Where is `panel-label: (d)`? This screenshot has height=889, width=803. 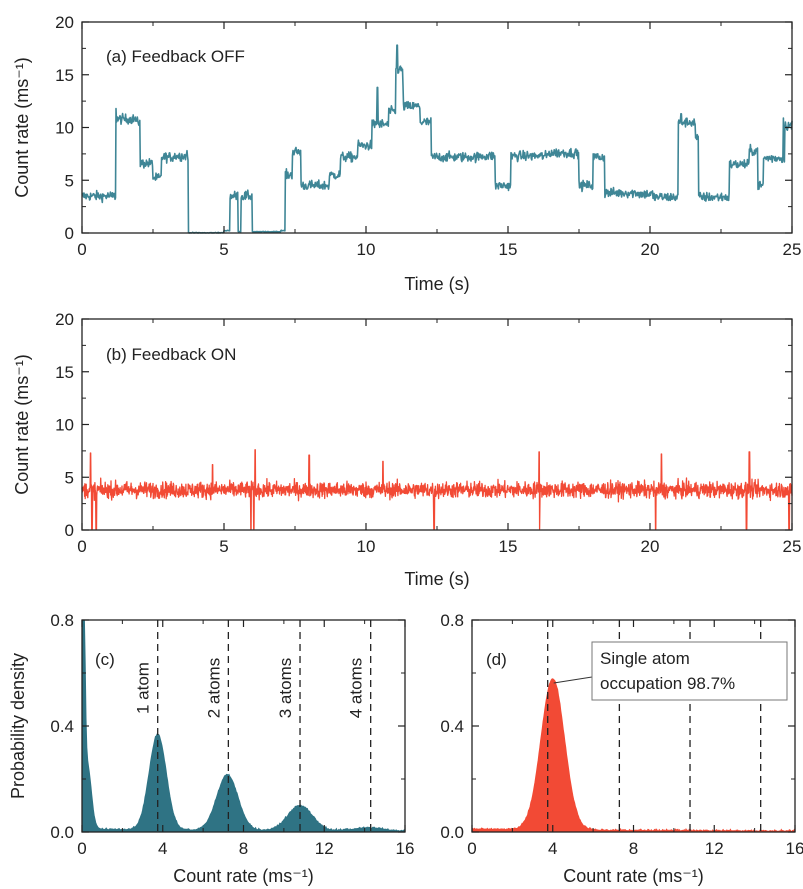
panel-label: (d) is located at coordinates (496, 659).